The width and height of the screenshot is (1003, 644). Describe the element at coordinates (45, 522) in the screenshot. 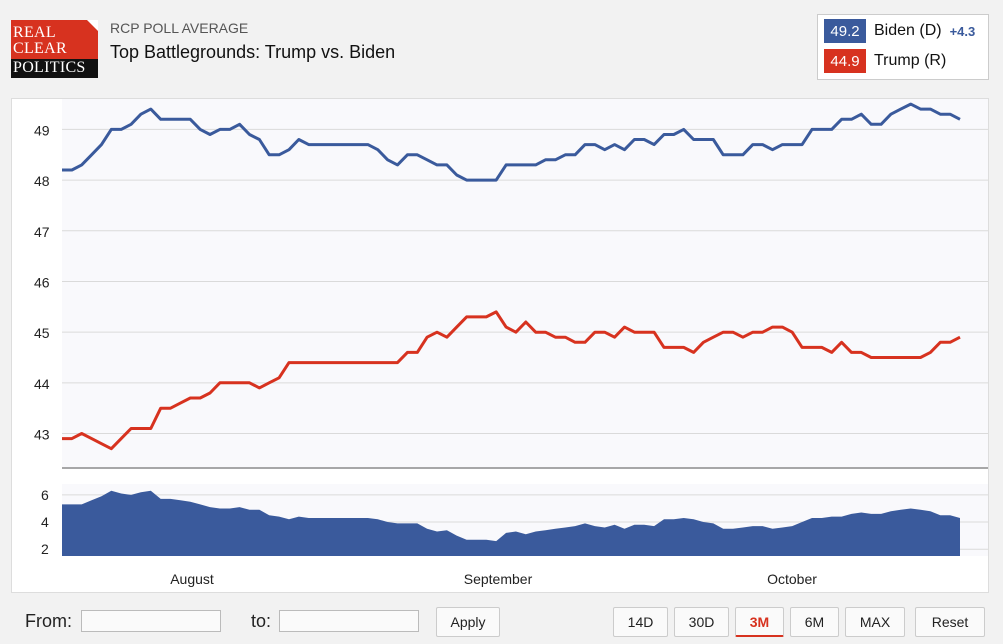

I see `spread-y-tick-4: 4` at that location.